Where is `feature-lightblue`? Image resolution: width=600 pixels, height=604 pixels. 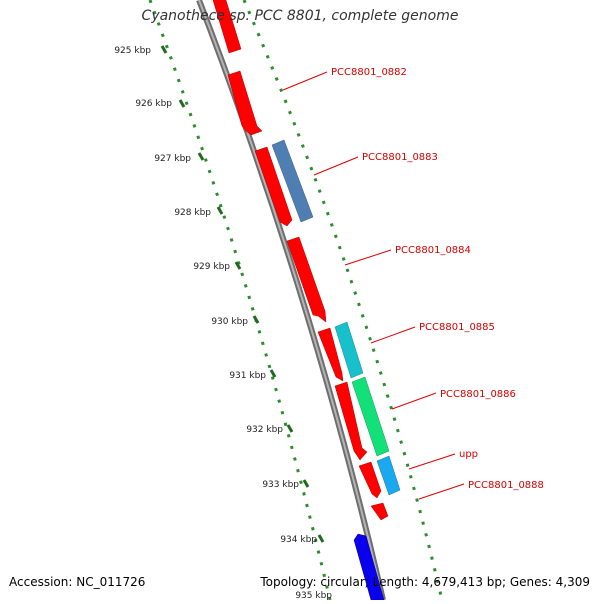
feature-lightblue is located at coordinates (388, 475).